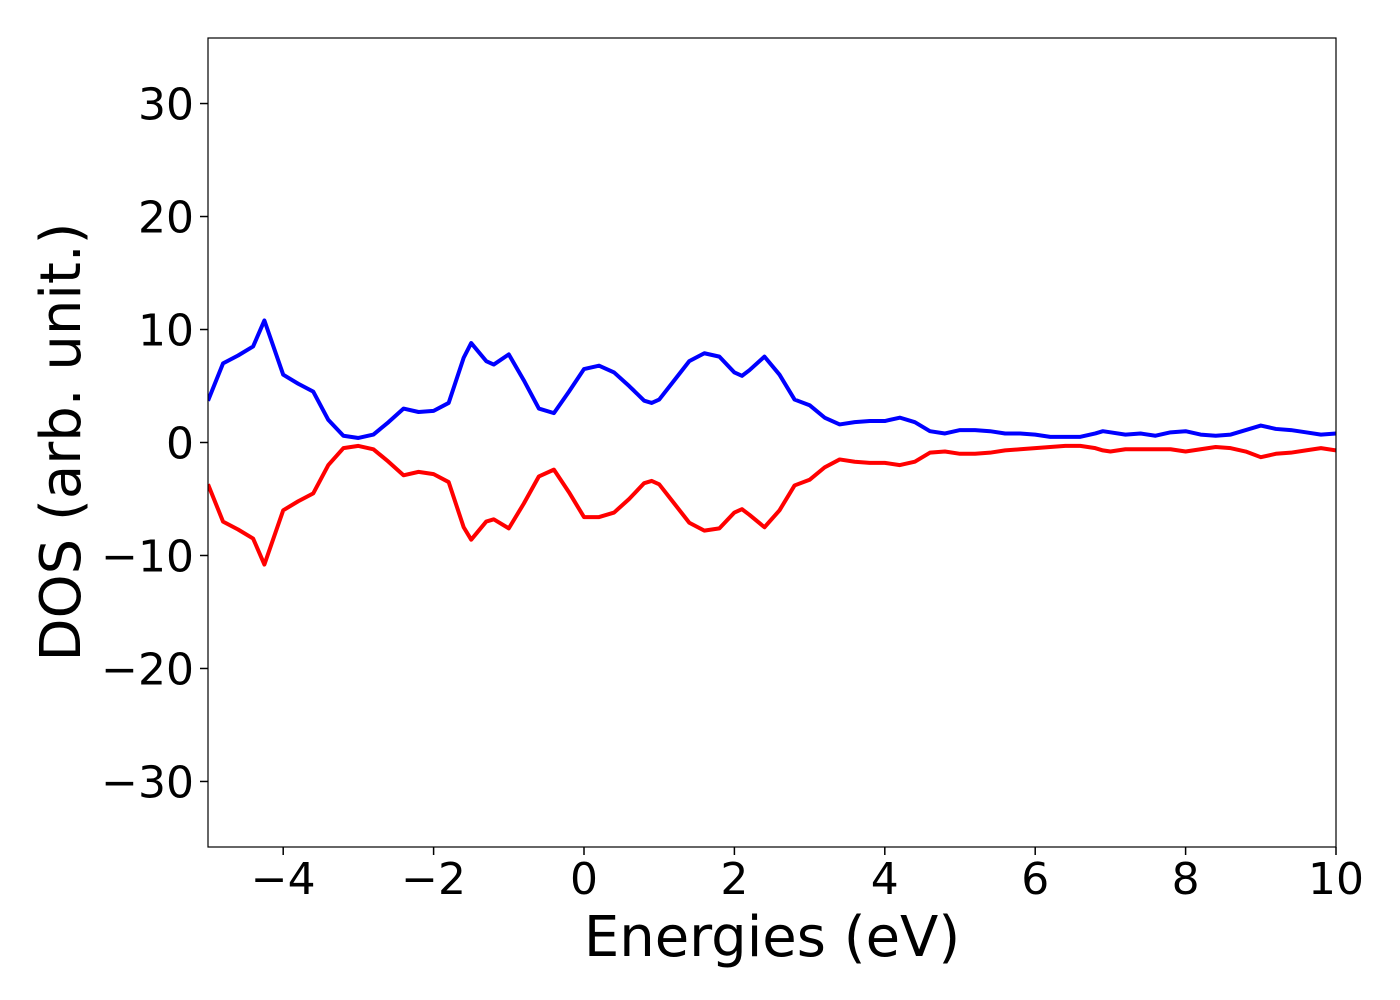  I want to click on x-axis-label: Energies (eV), so click(772, 937).